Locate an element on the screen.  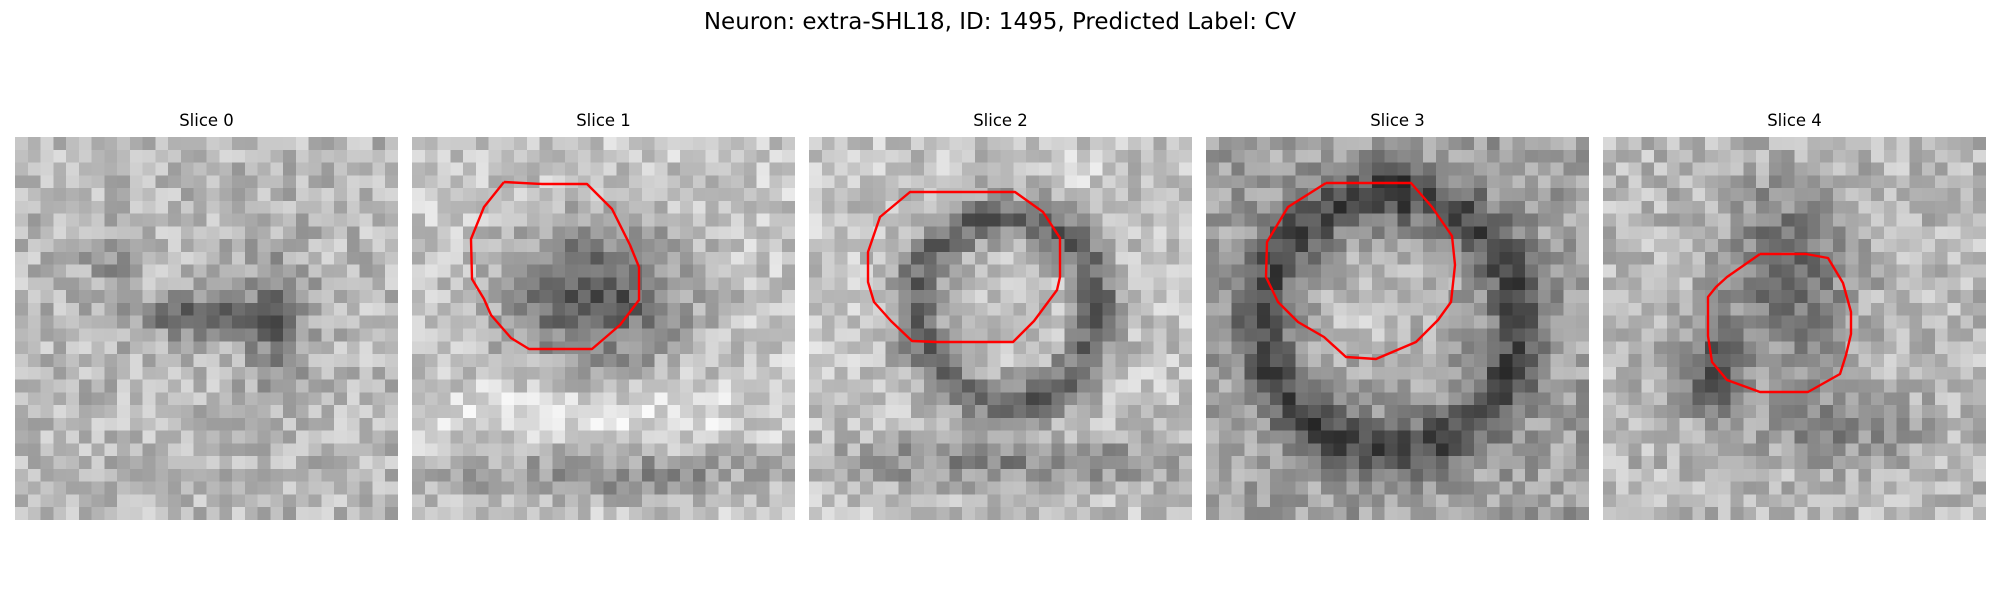
slice-panel-1: Slice 1 is located at coordinates (603, 315).